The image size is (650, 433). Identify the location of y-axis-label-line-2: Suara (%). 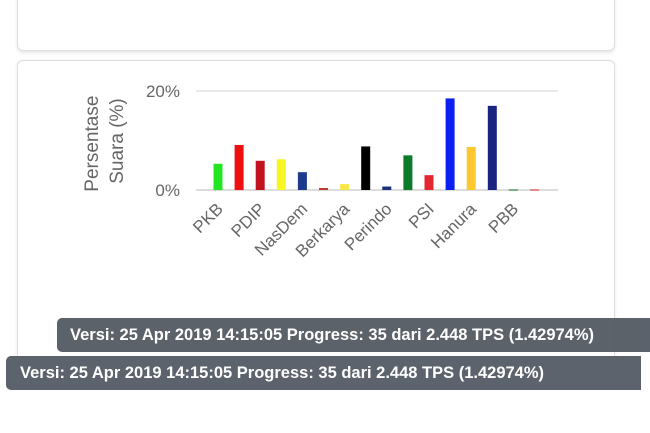
(117, 141).